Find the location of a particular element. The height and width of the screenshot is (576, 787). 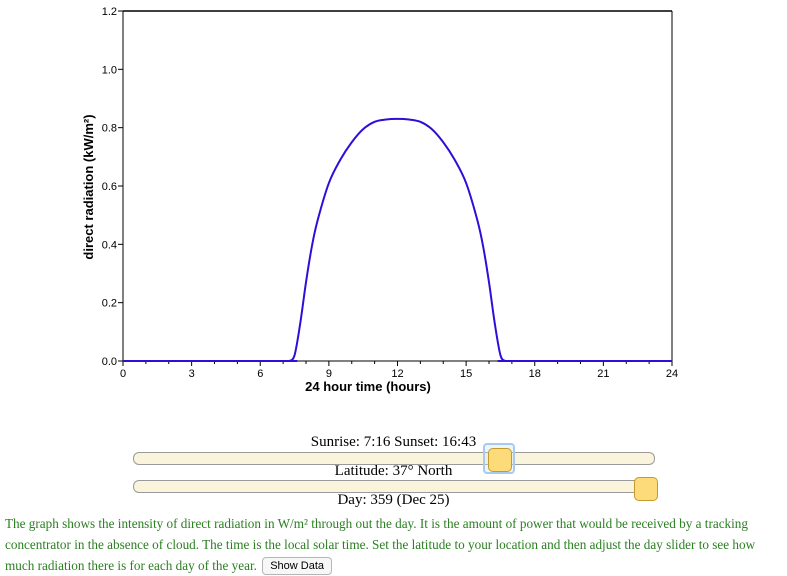

sunrise-sunset-text: Sunrise: 7:16 Sunset: 16:43 is located at coordinates (393, 442).